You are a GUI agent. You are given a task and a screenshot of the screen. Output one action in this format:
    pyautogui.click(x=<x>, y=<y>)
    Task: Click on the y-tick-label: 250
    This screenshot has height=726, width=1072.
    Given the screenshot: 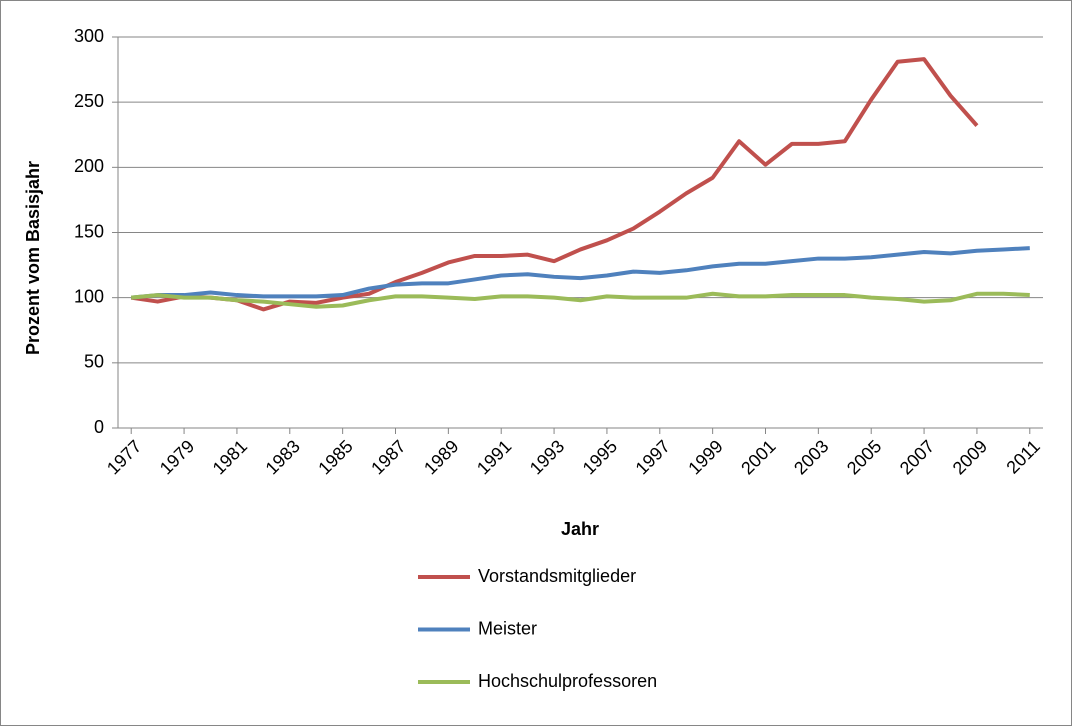 What is the action you would take?
    pyautogui.click(x=89, y=101)
    